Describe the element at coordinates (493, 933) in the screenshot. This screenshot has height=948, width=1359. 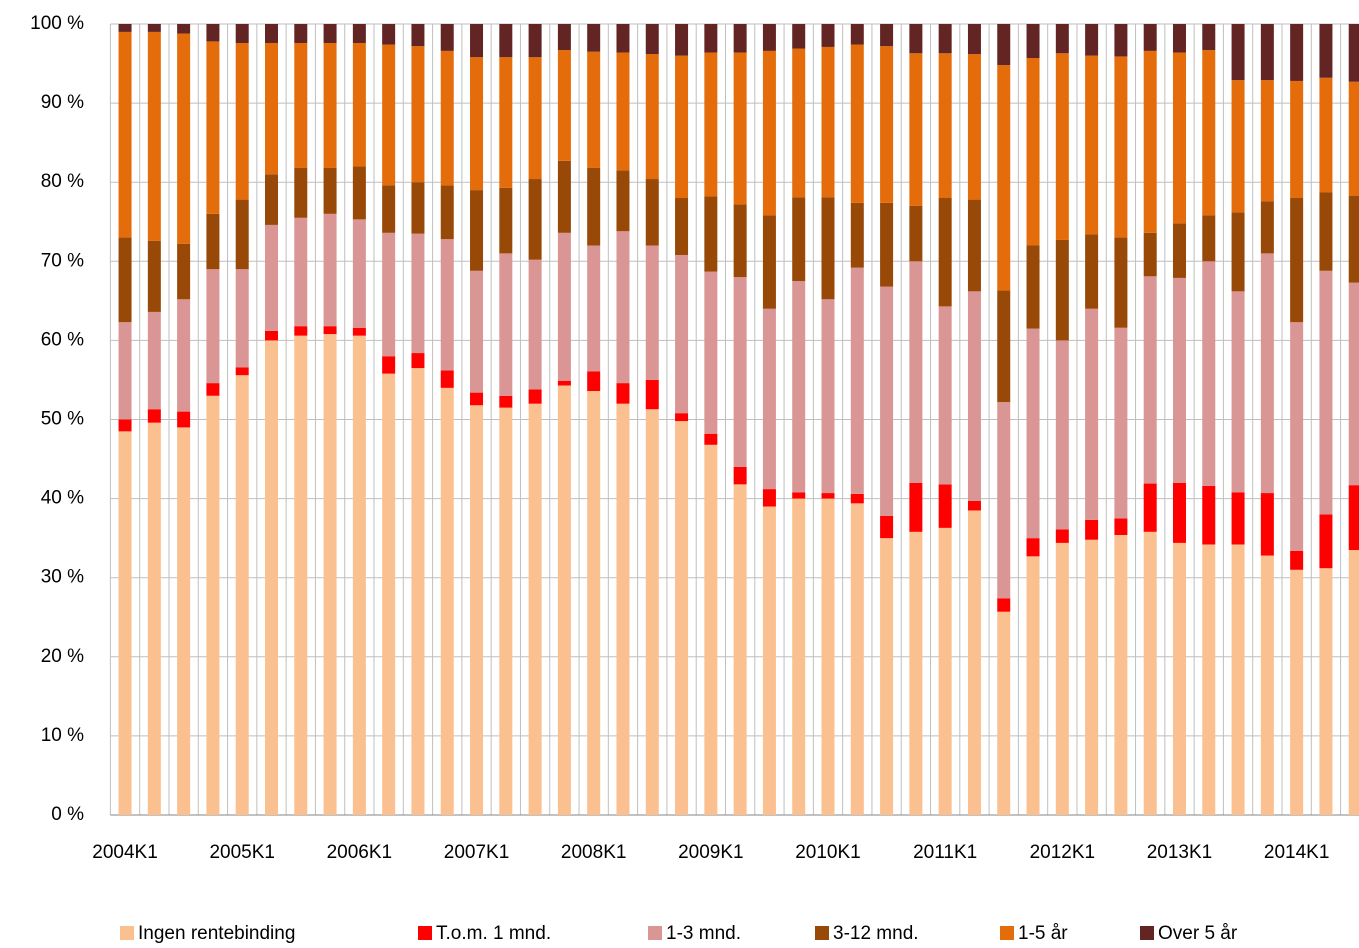
I see `legend-label: T.o.m. 1 mnd.` at that location.